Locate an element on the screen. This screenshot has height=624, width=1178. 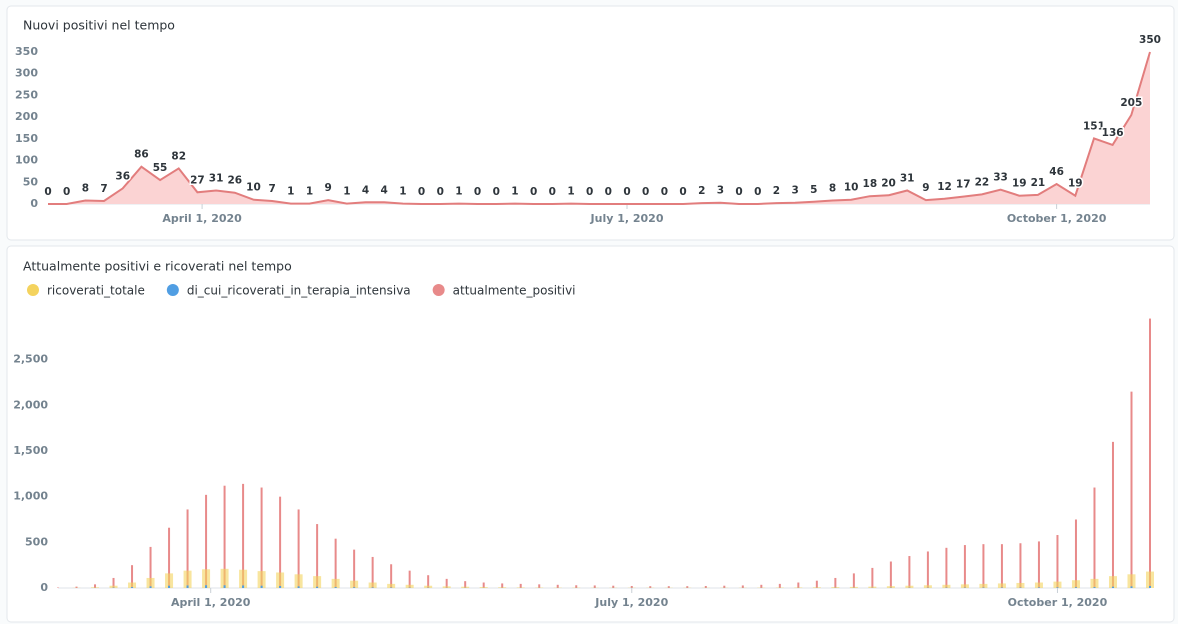
legend-label: ricoverati_totale is located at coordinates (96, 291).